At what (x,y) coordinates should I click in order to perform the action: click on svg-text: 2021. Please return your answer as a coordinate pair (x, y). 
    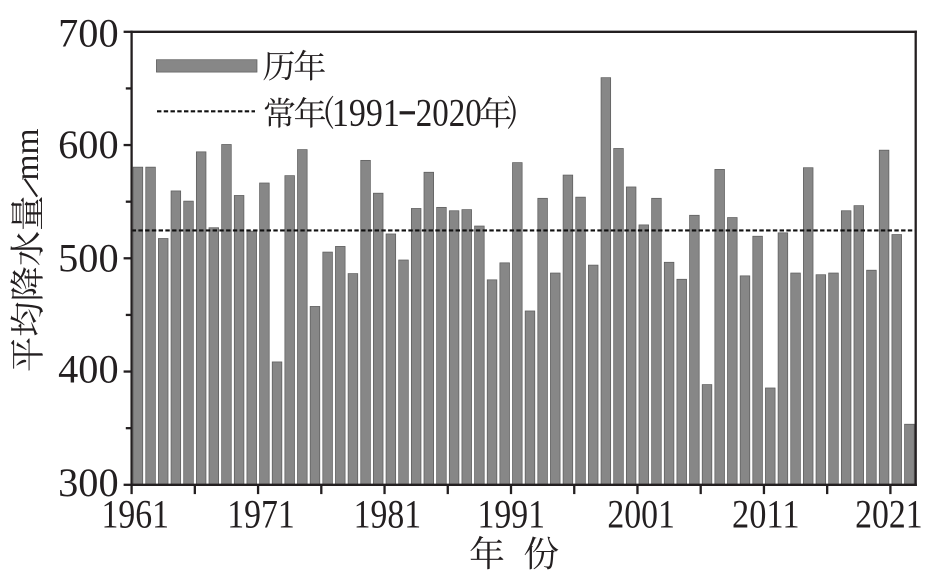
    Looking at the image, I should click on (889, 513).